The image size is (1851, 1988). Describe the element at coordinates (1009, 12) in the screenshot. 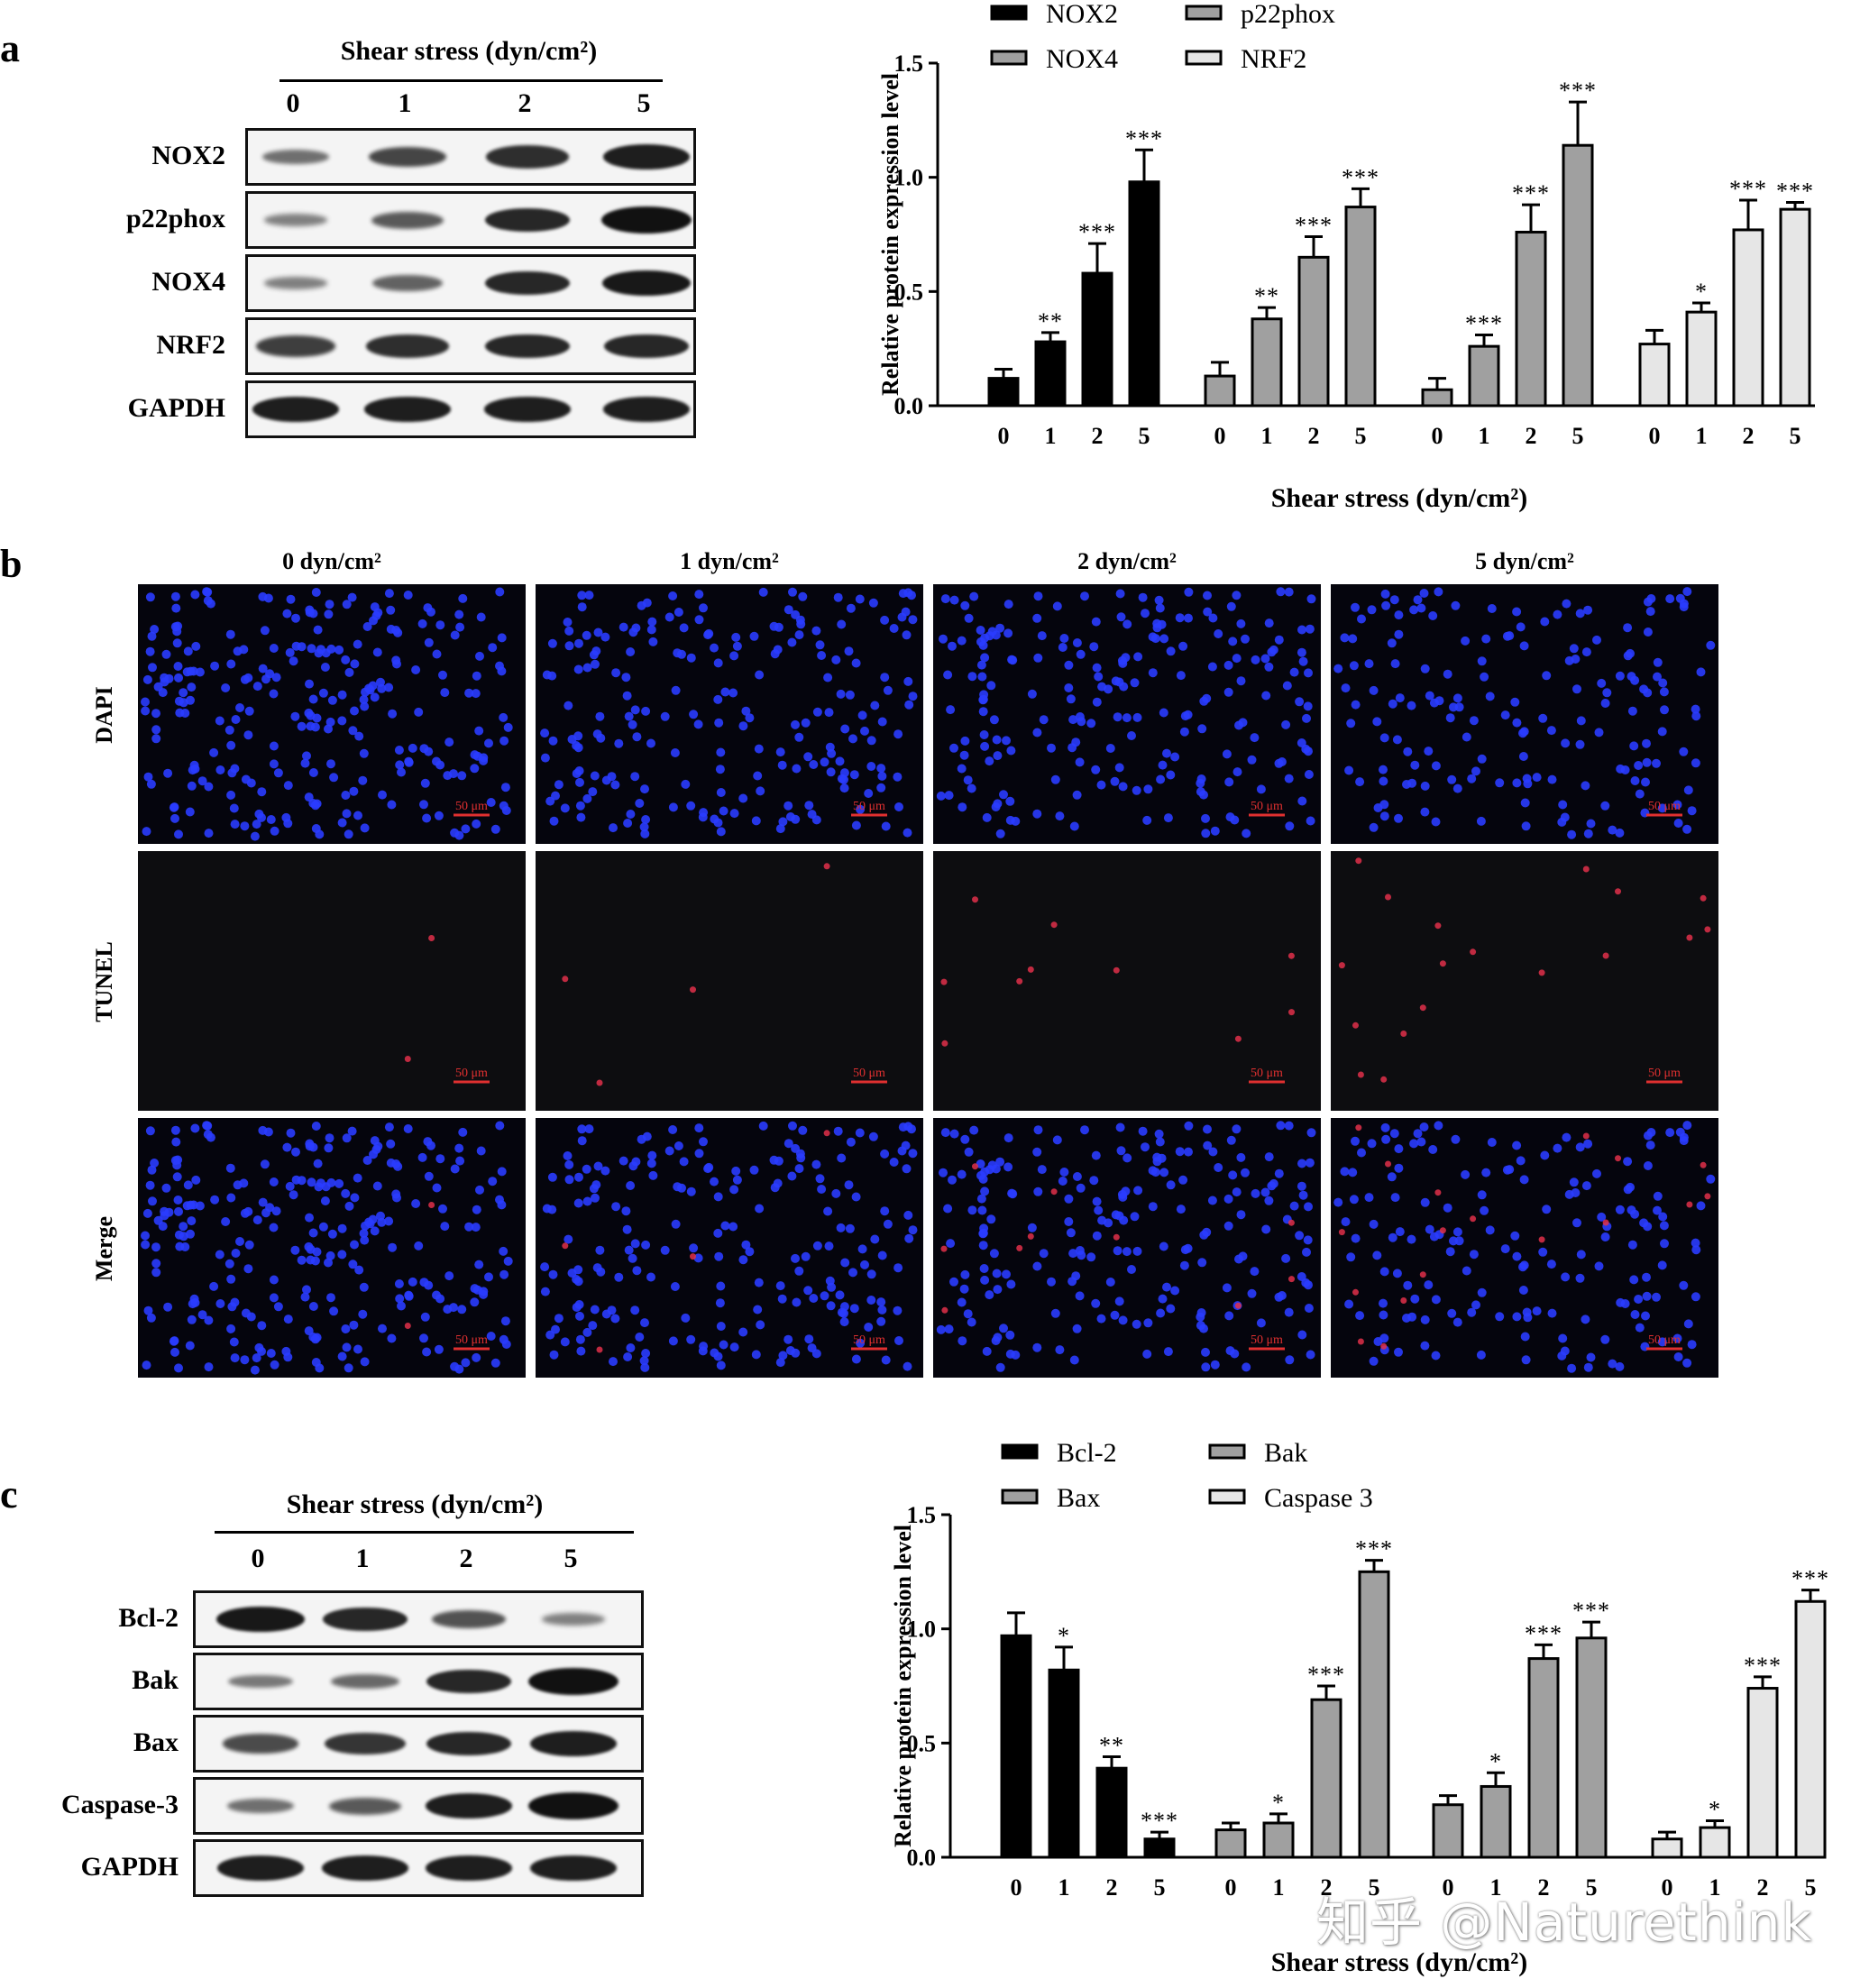

I see `legend-swatch-nox2` at that location.